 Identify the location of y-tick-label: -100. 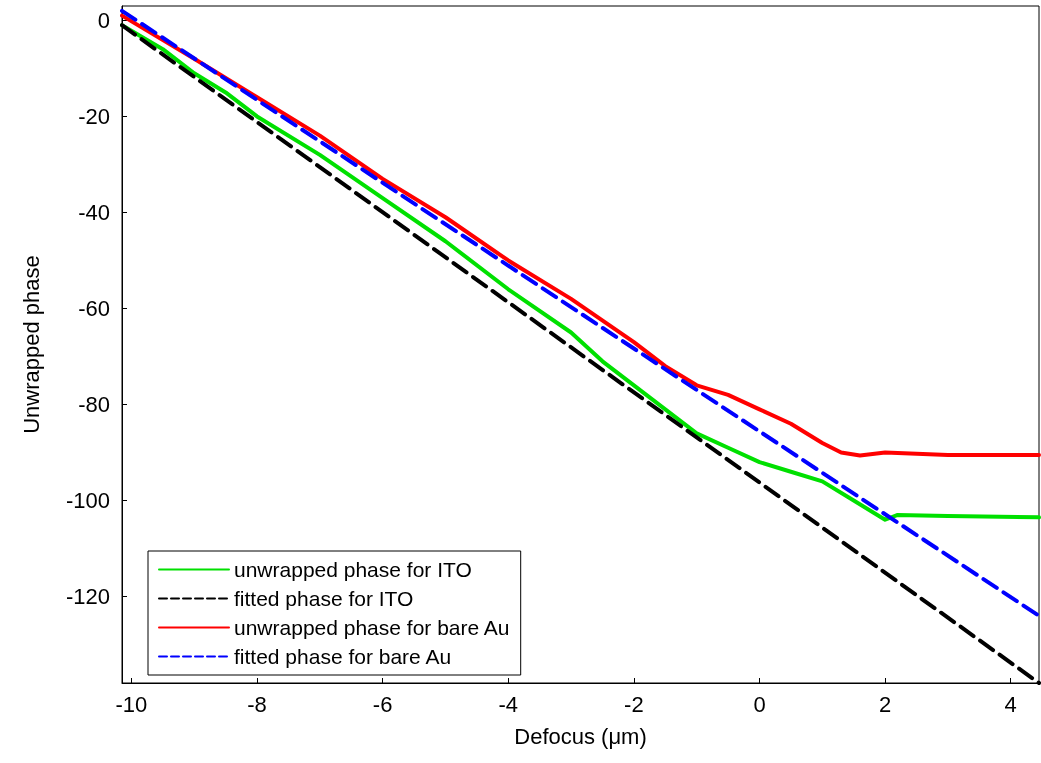
(87, 501).